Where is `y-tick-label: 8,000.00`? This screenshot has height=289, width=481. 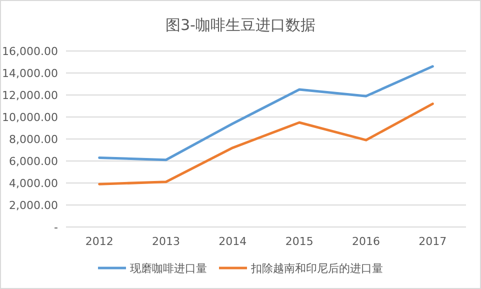 y-tick-label: 8,000.00 is located at coordinates (33, 139).